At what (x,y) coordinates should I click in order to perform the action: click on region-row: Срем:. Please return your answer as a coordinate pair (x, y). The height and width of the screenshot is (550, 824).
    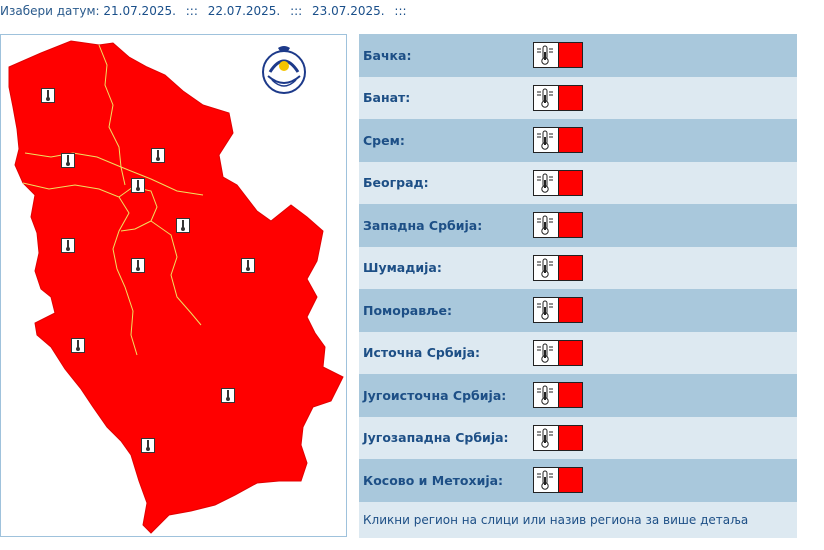
    Looking at the image, I should click on (578, 140).